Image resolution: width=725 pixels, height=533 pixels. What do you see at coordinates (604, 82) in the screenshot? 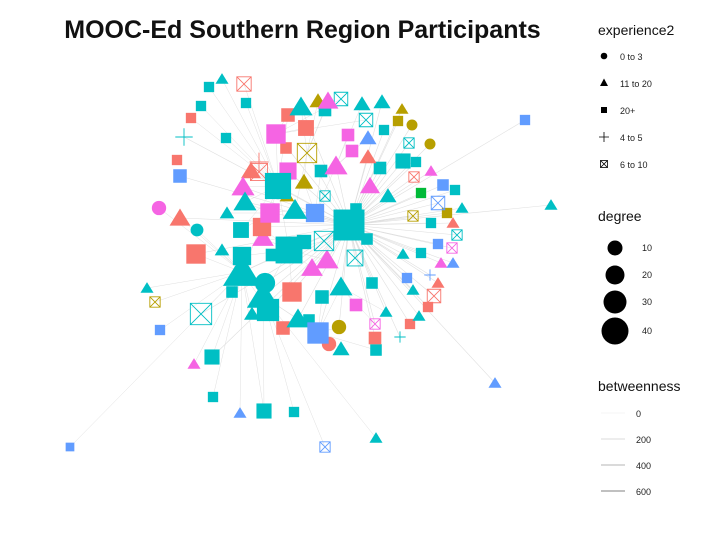
I see `legend-triangle-key` at bounding box center [604, 82].